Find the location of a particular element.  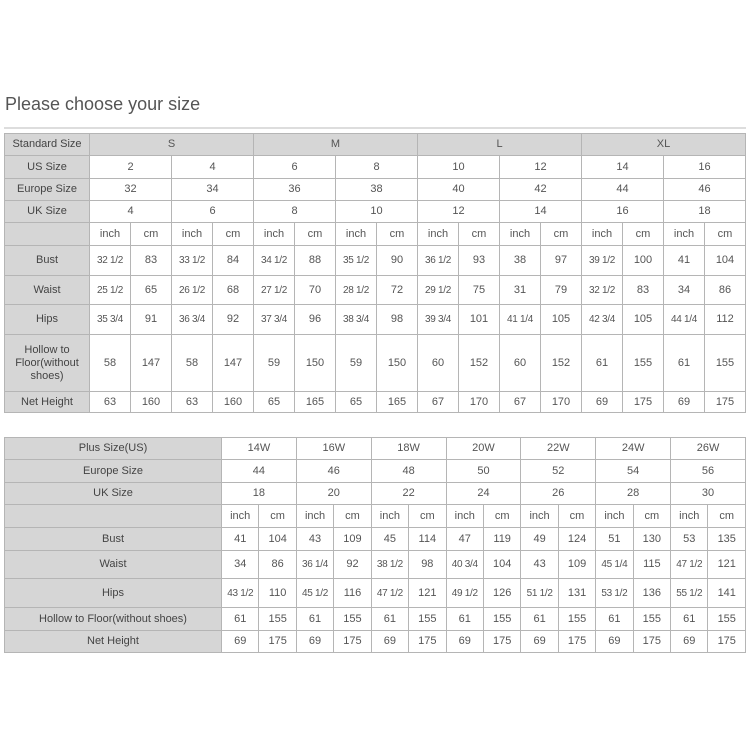

uk-size-cell: 10 is located at coordinates (376, 211).